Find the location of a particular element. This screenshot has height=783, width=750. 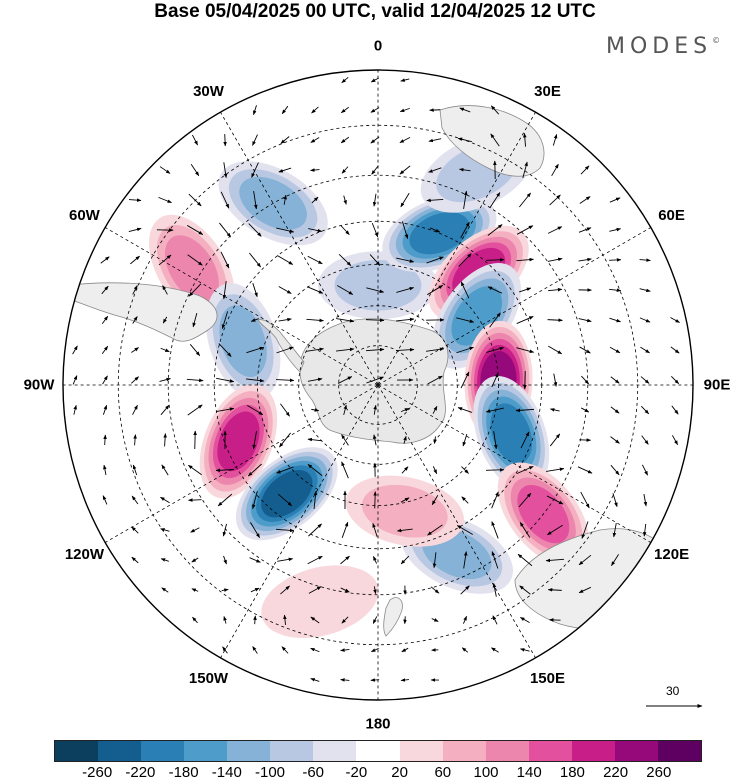

longitude-label-4: 120E is located at coordinates (671, 554).